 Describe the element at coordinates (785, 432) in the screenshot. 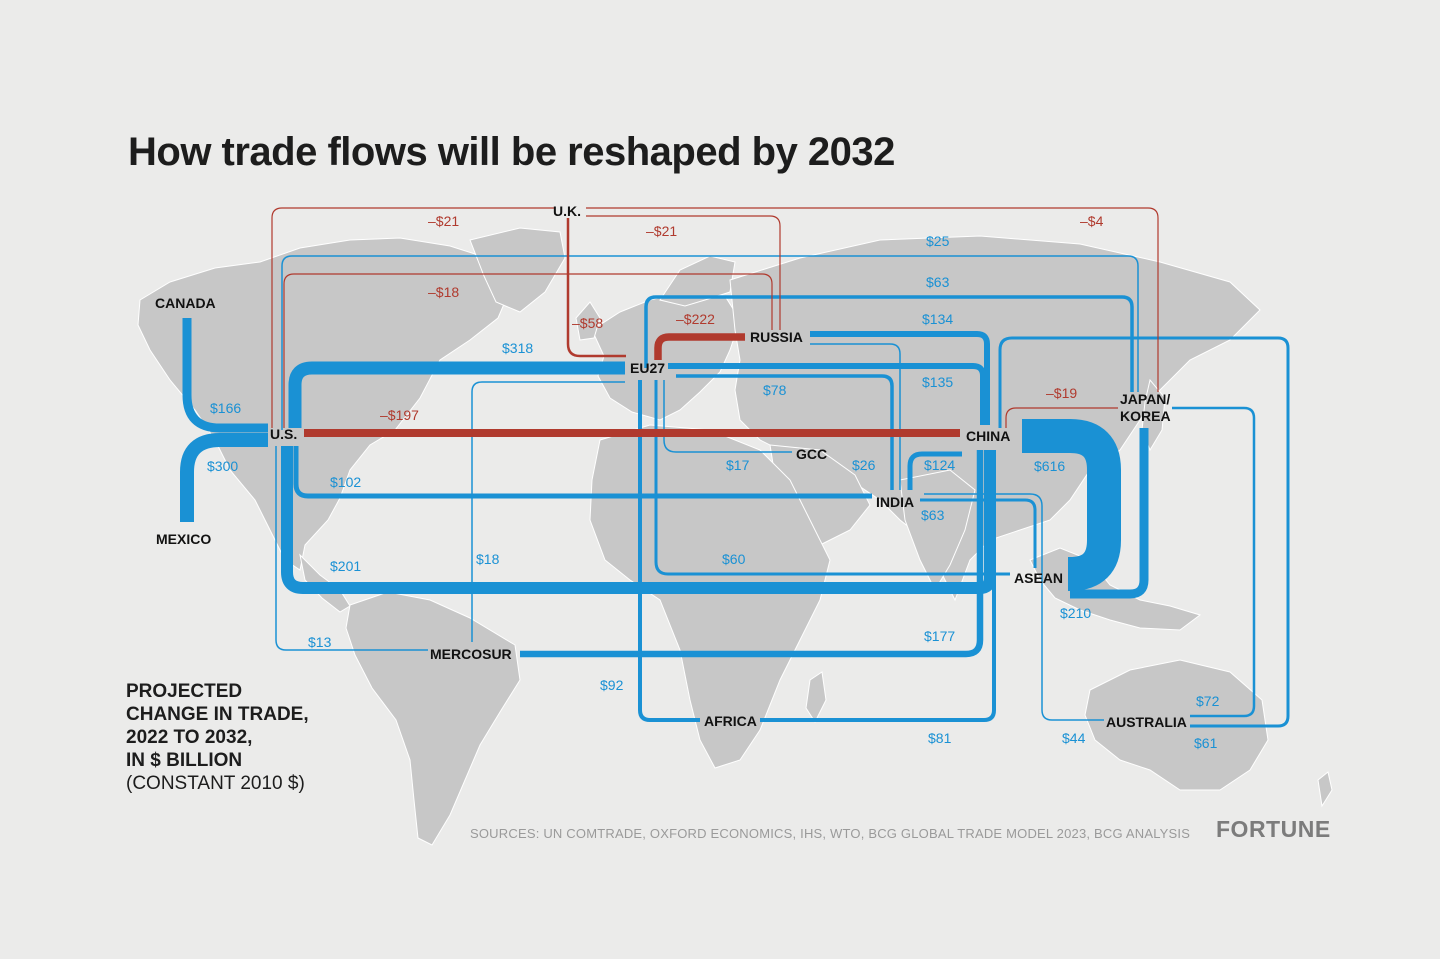

I see `flow-eu-india` at that location.